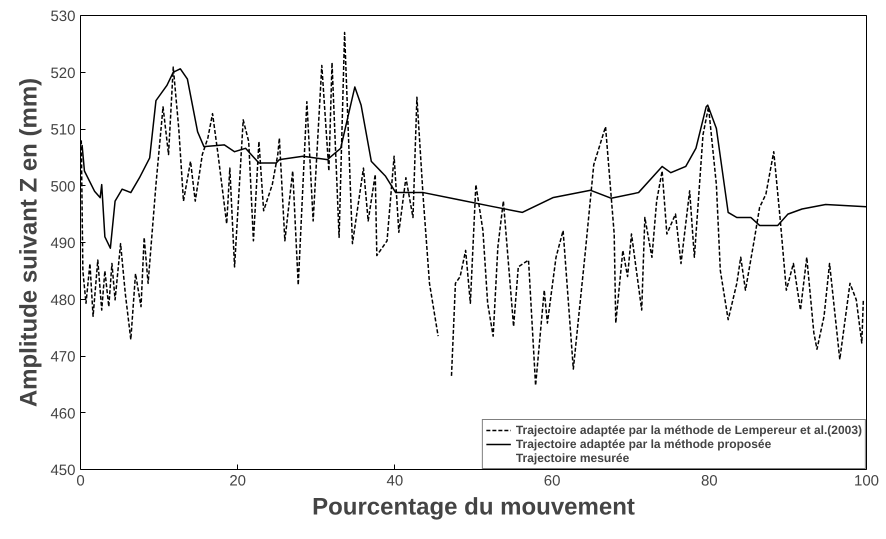 This screenshot has width=886, height=539. What do you see at coordinates (63, 16) in the screenshot?
I see `y-tick-label: 530` at bounding box center [63, 16].